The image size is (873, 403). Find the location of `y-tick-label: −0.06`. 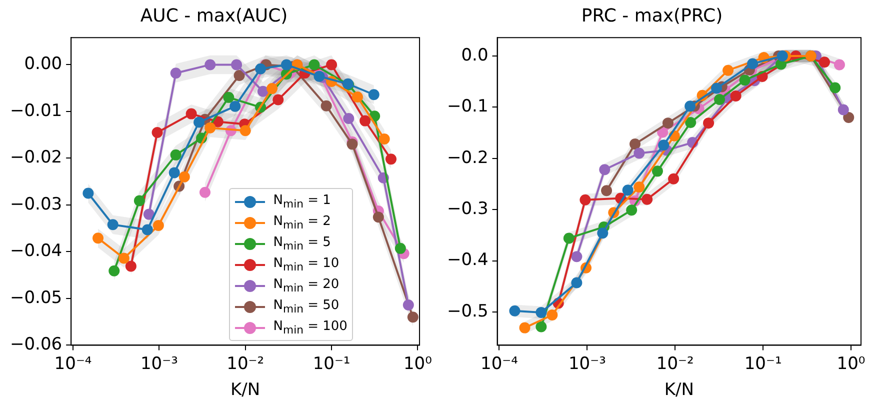

y-tick-label: −0.06 is located at coordinates (36, 344).